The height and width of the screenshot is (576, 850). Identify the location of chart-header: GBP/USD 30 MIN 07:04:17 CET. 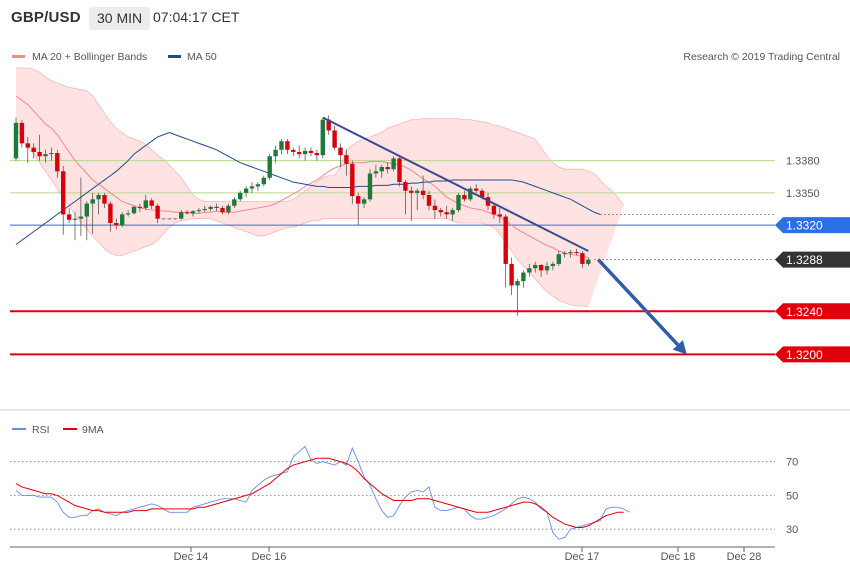
(425, 19).